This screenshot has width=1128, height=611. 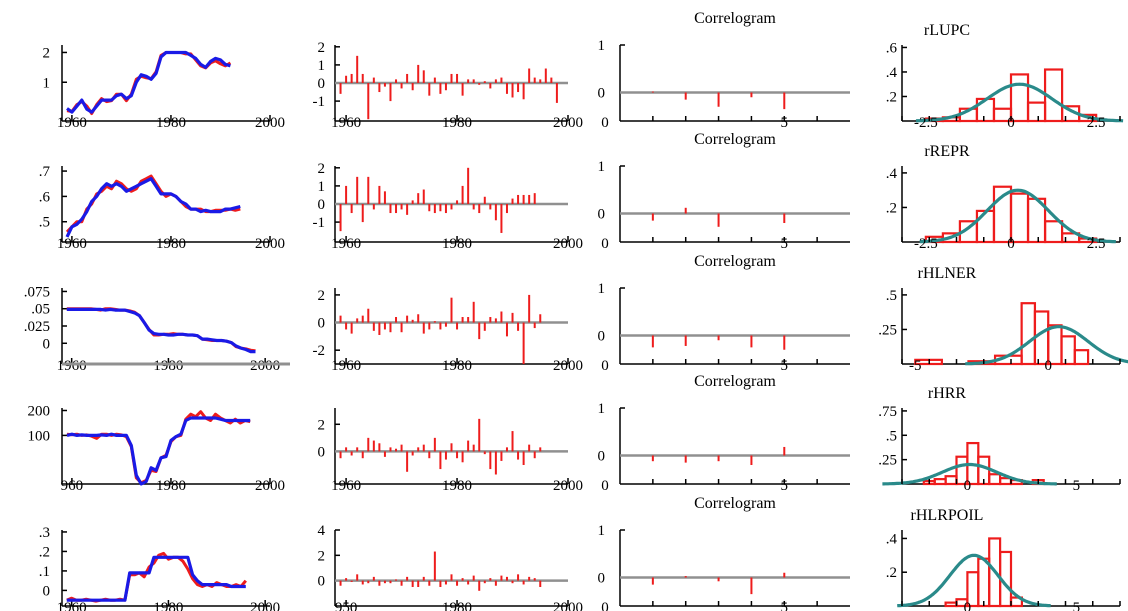 I want to click on panel-correlogram-row-5: 0 1 Correlogram 0 5, so click(x=724, y=553).